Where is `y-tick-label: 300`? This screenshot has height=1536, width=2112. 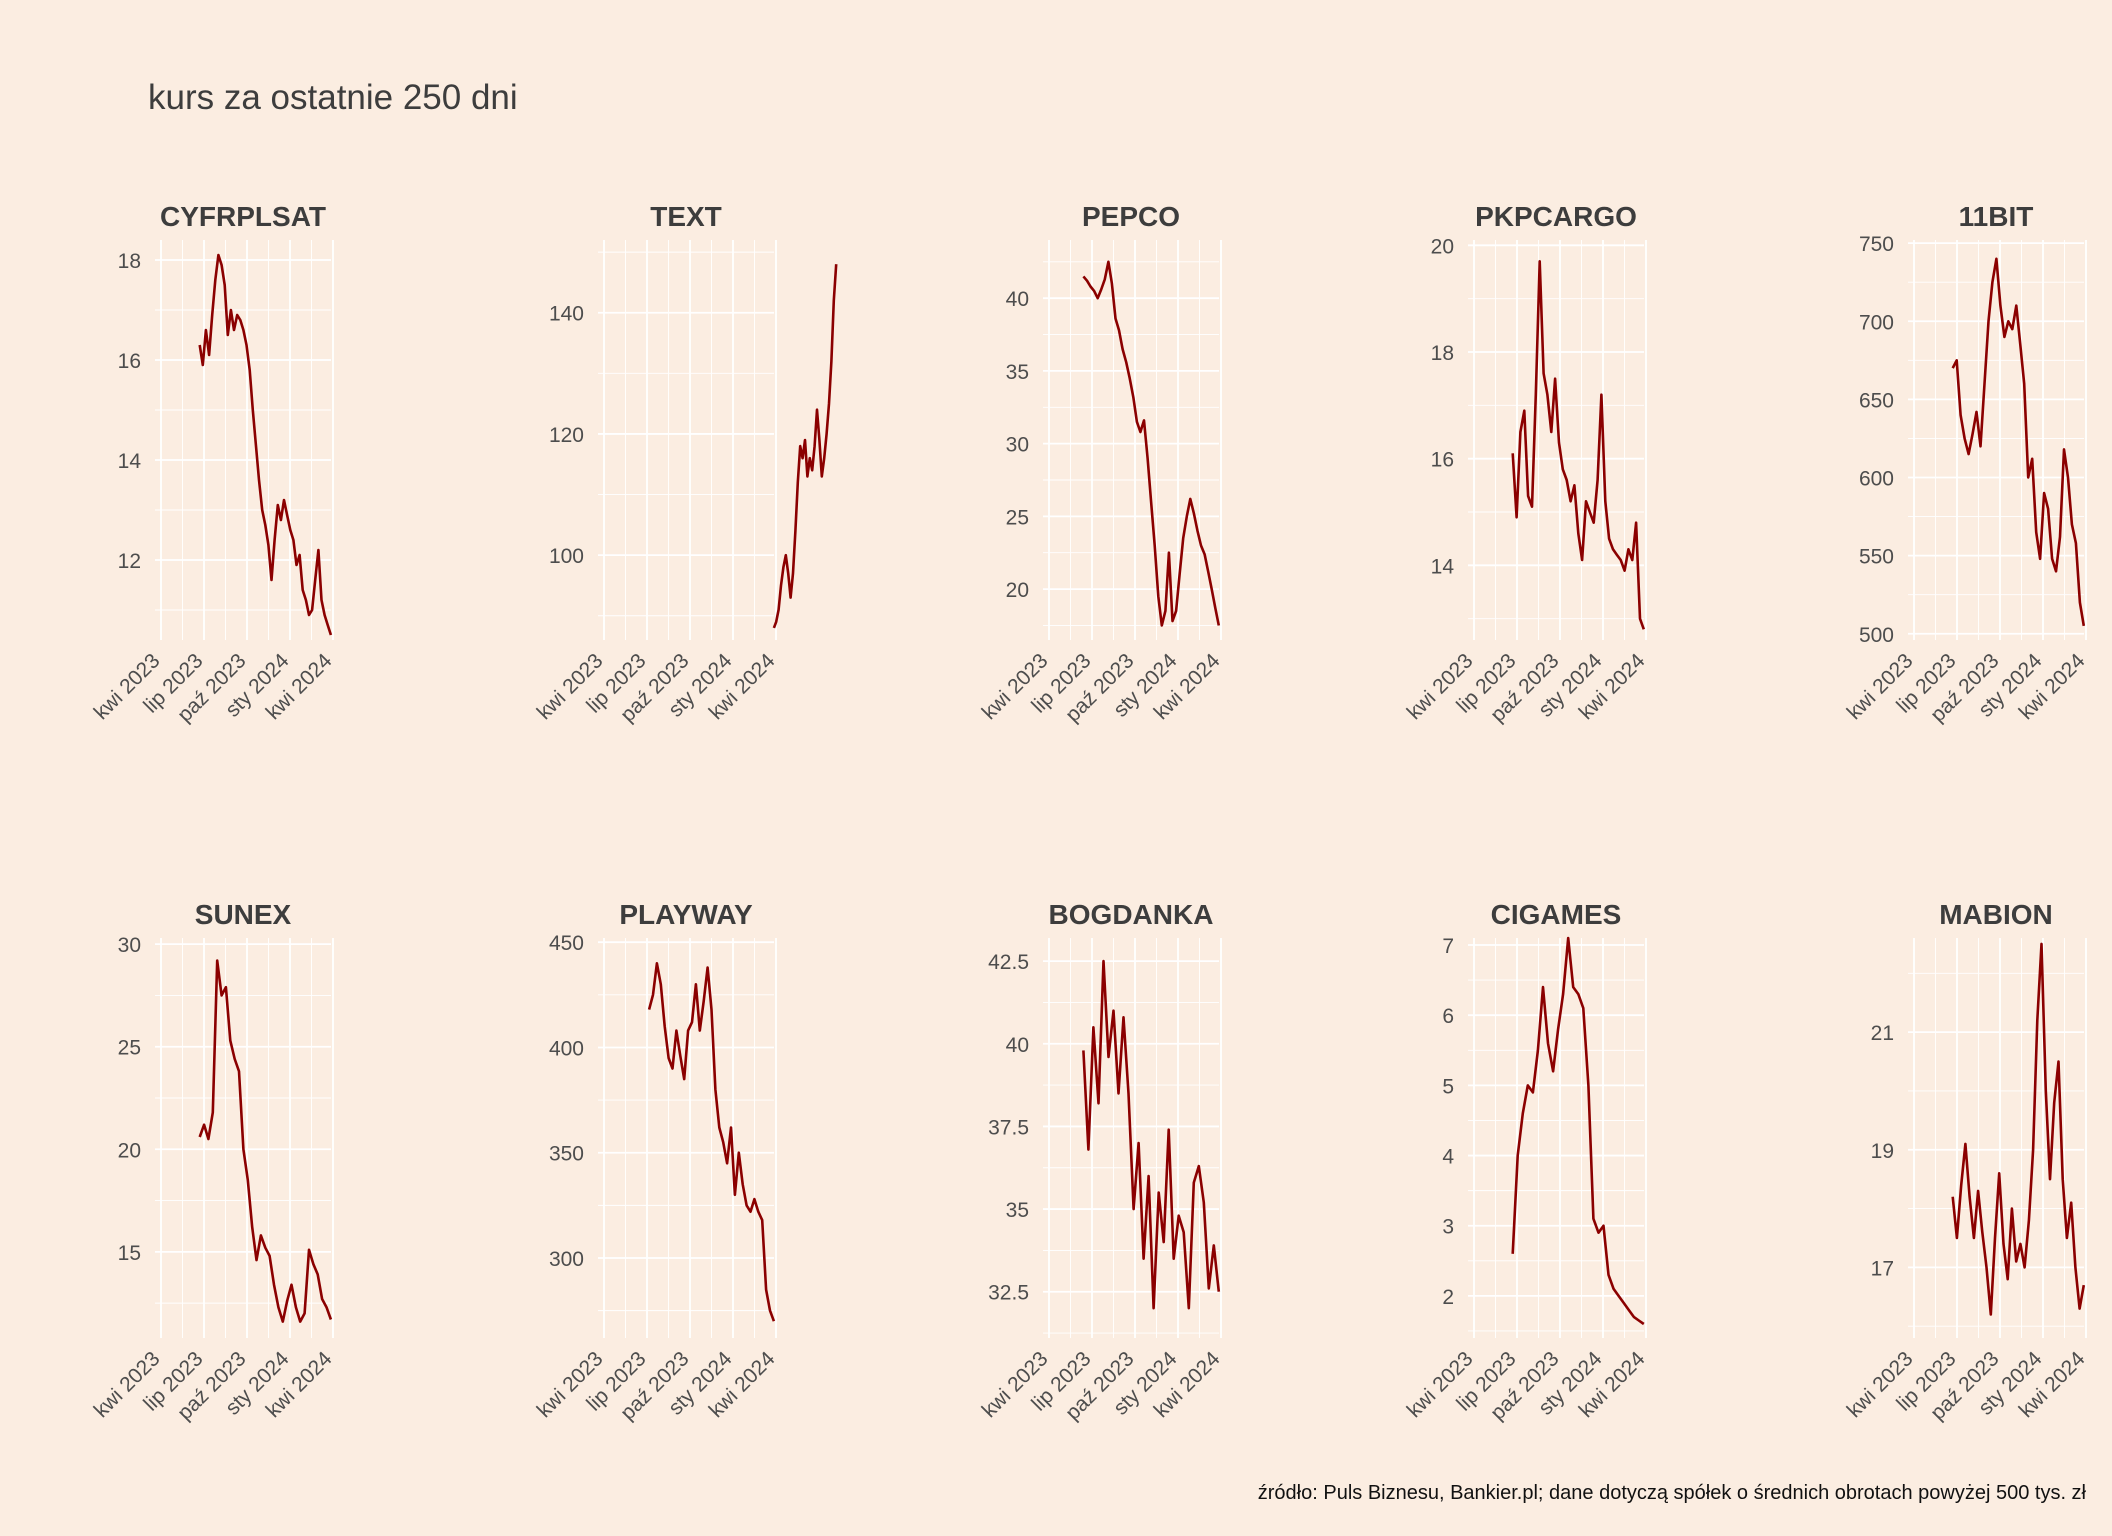 y-tick-label: 300 is located at coordinates (566, 1259).